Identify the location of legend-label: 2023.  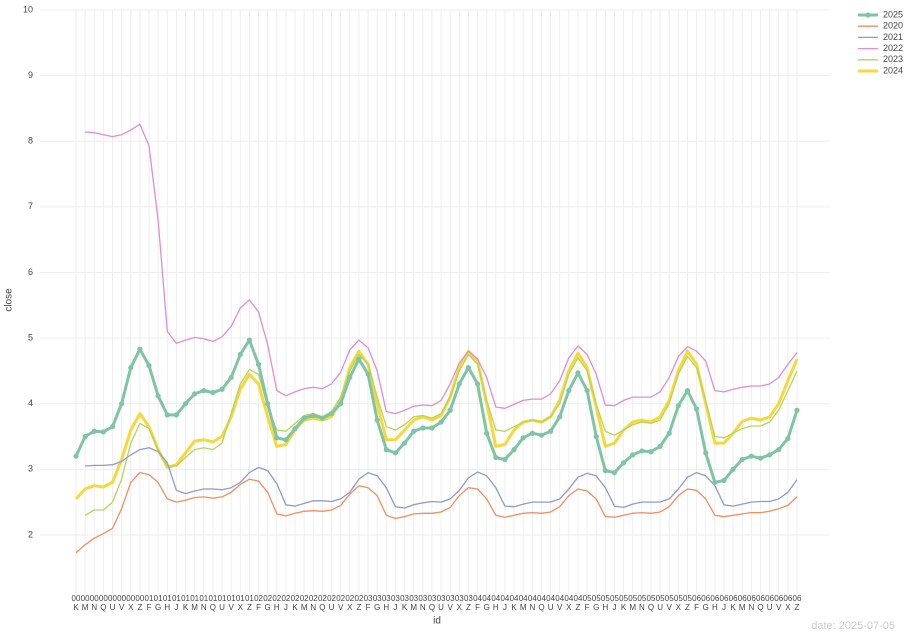
(893, 59).